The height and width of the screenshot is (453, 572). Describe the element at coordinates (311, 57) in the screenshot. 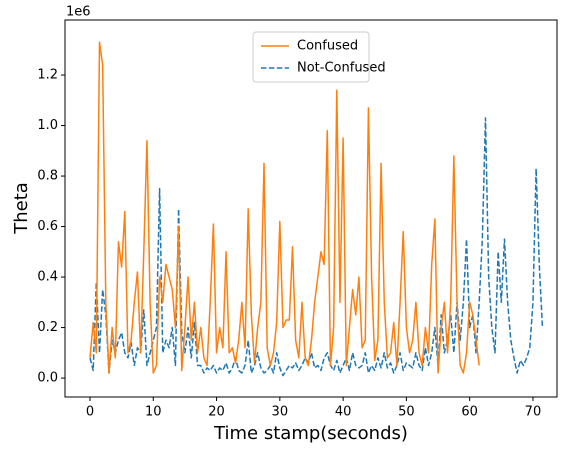

I see `legend-box` at that location.